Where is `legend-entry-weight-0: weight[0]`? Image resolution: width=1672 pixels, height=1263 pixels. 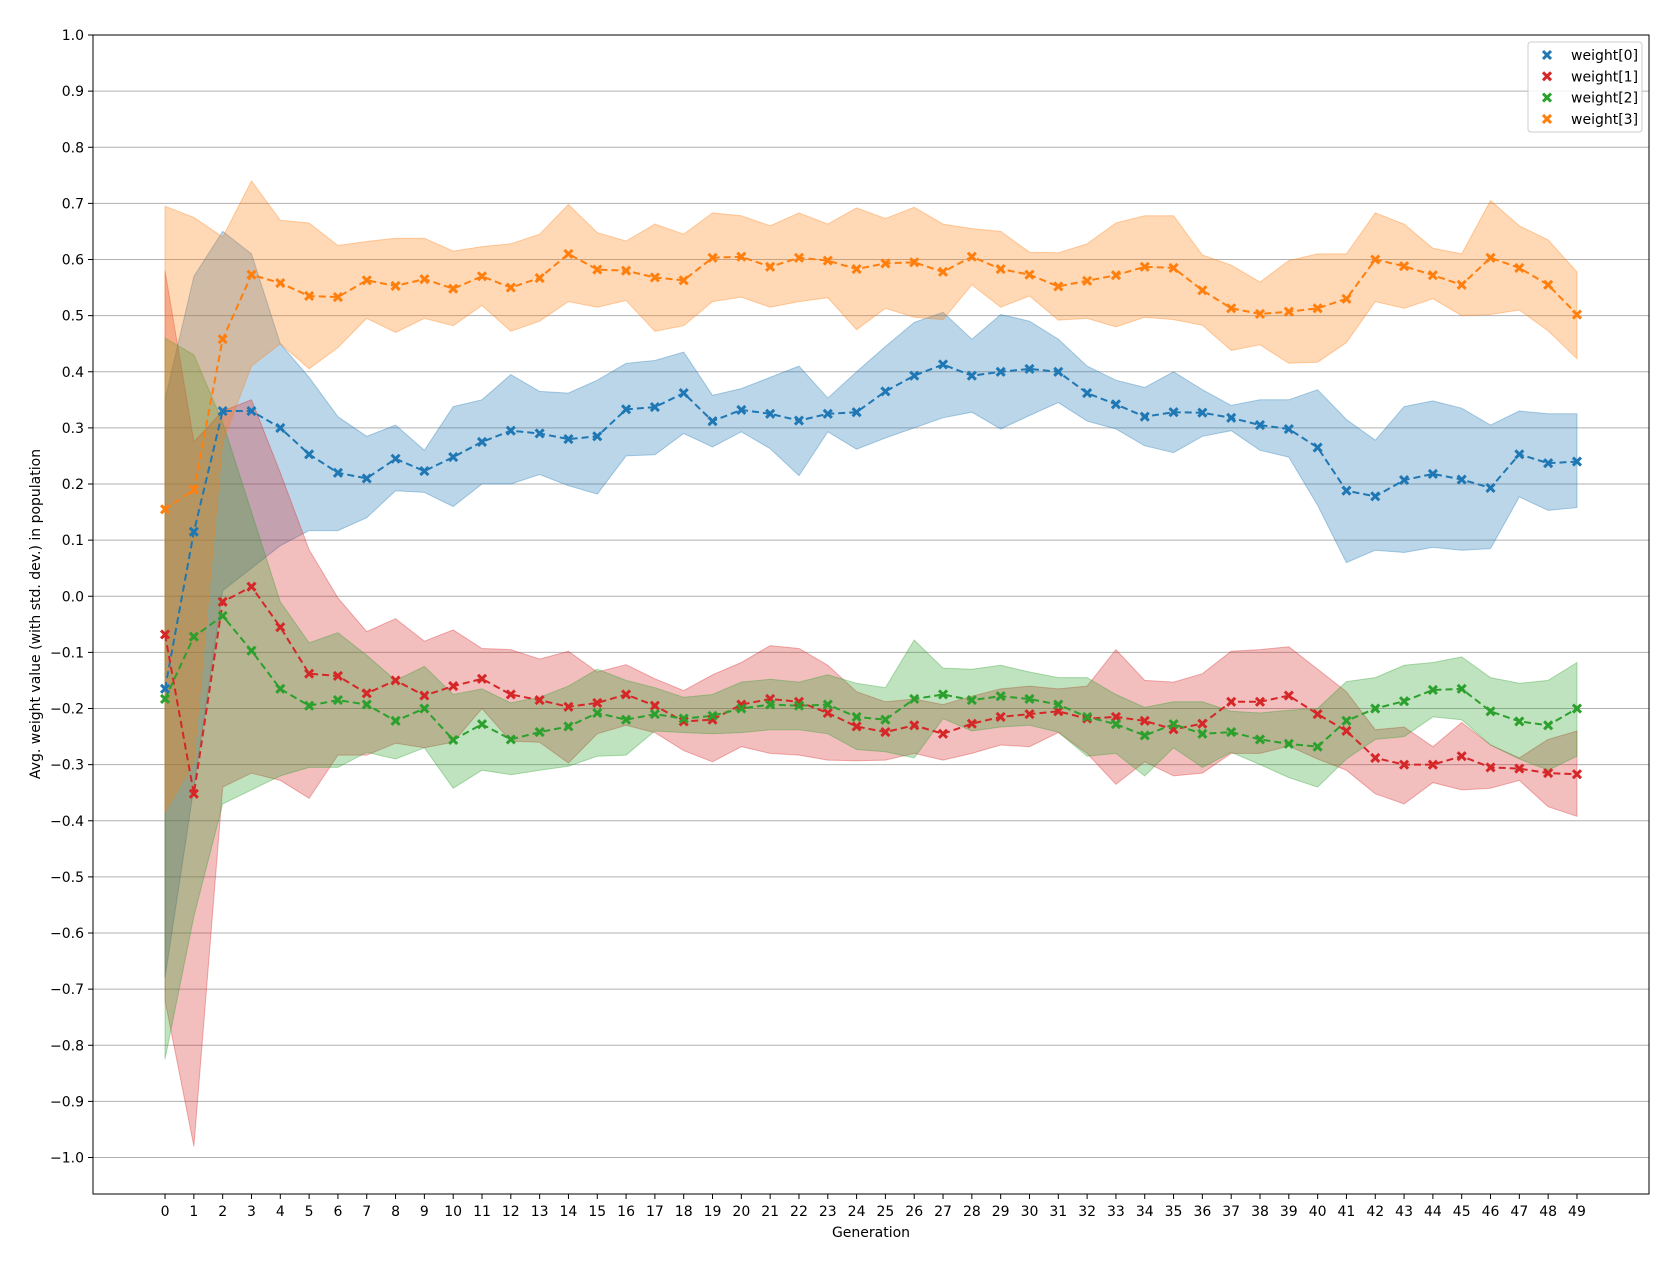
legend-entry-weight-0: weight[0] is located at coordinates (1589, 56).